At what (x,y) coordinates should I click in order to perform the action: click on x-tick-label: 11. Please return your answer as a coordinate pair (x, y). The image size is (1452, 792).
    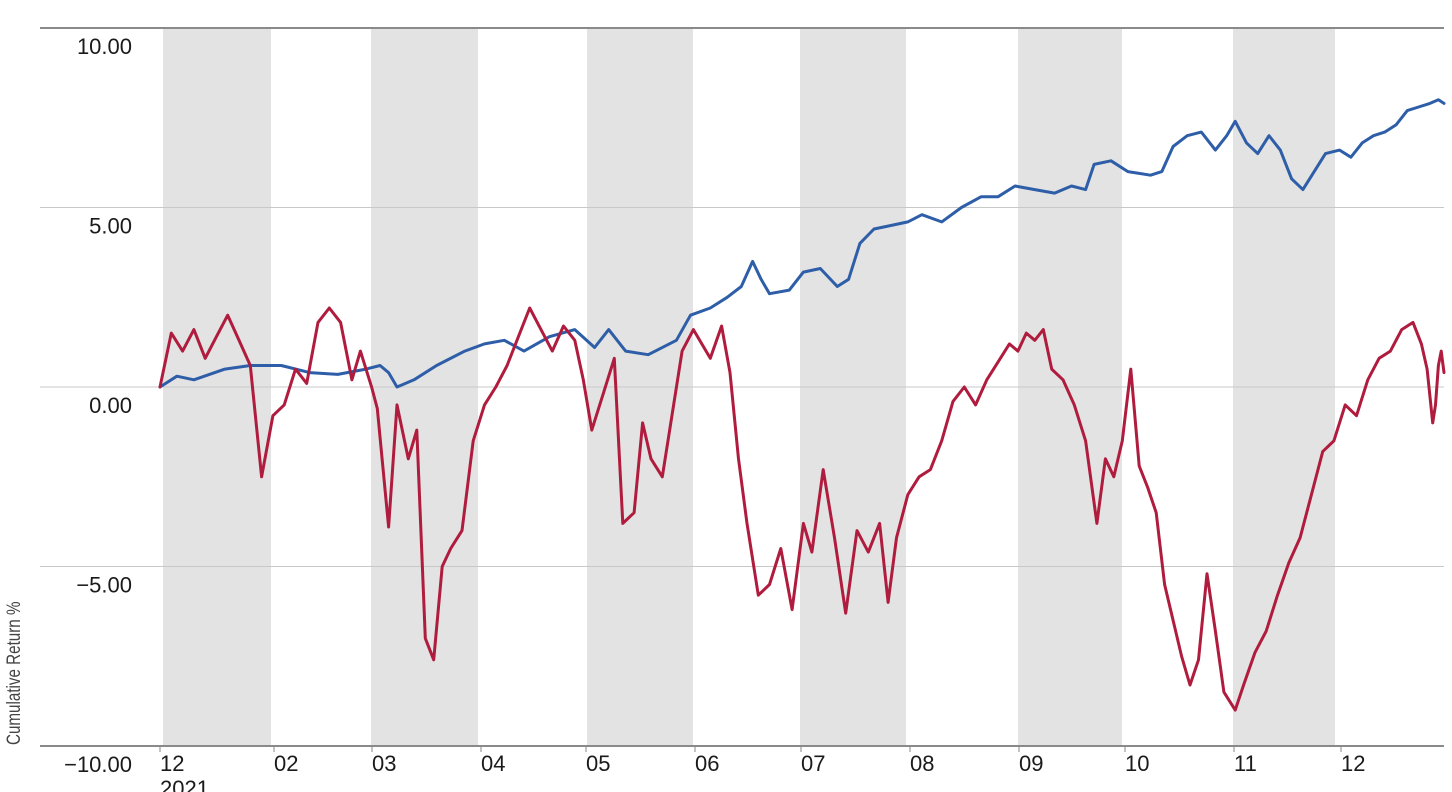
    Looking at the image, I should click on (1245, 763).